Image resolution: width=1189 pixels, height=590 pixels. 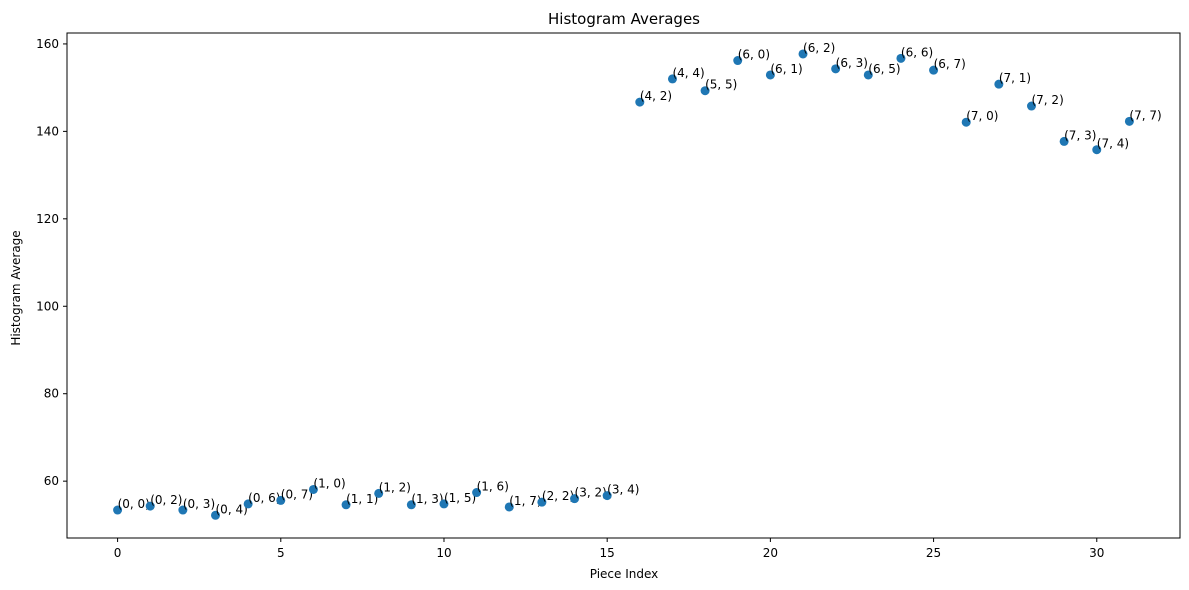 What do you see at coordinates (47, 219) in the screenshot?
I see `y-tick-label: 120` at bounding box center [47, 219].